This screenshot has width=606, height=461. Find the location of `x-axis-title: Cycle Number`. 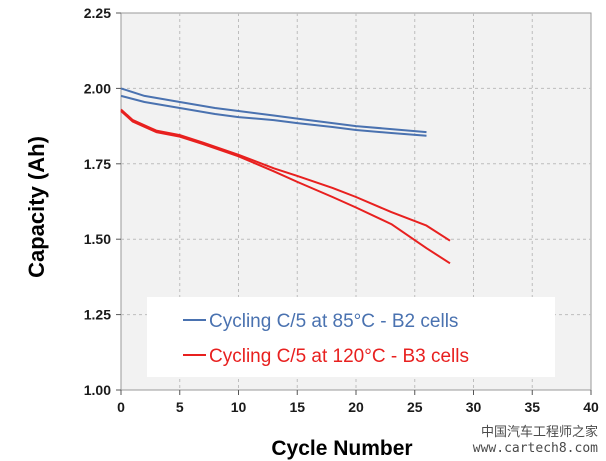

x-axis-title: Cycle Number is located at coordinates (341, 448).